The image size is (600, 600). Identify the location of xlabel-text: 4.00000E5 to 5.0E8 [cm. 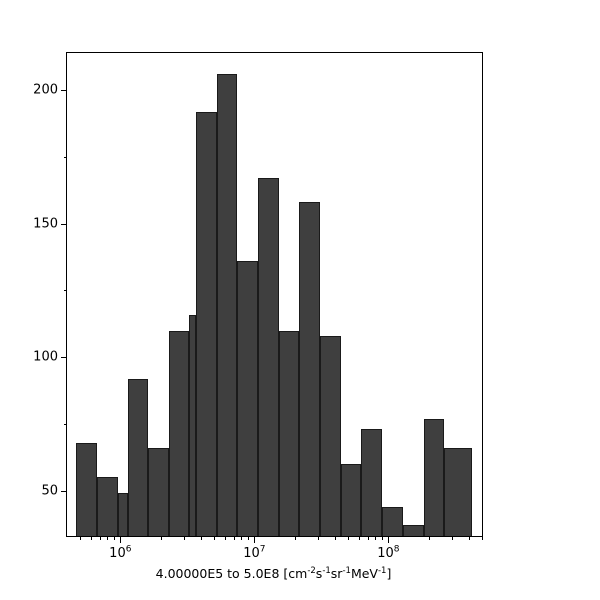
(231, 573).